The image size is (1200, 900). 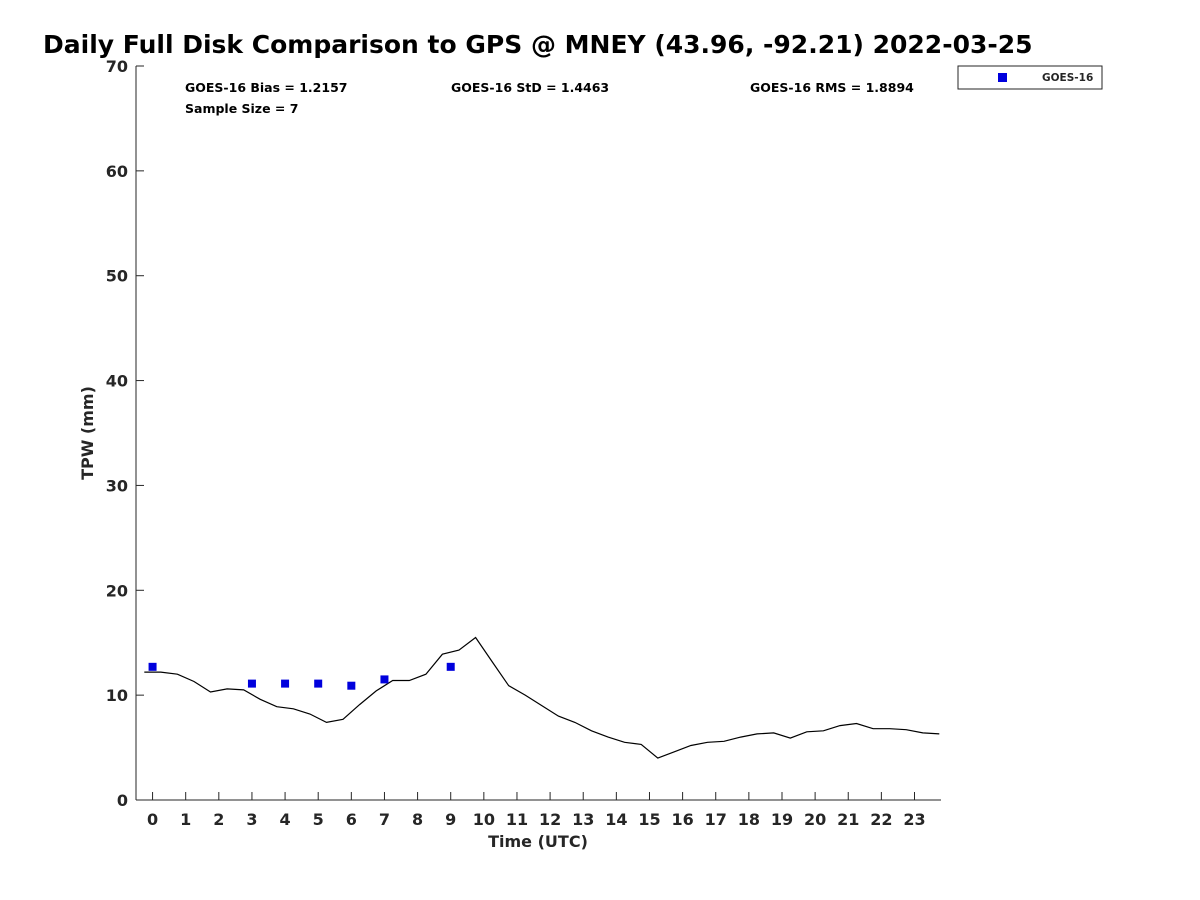 What do you see at coordinates (384, 819) in the screenshot?
I see `x-tick-label: 7` at bounding box center [384, 819].